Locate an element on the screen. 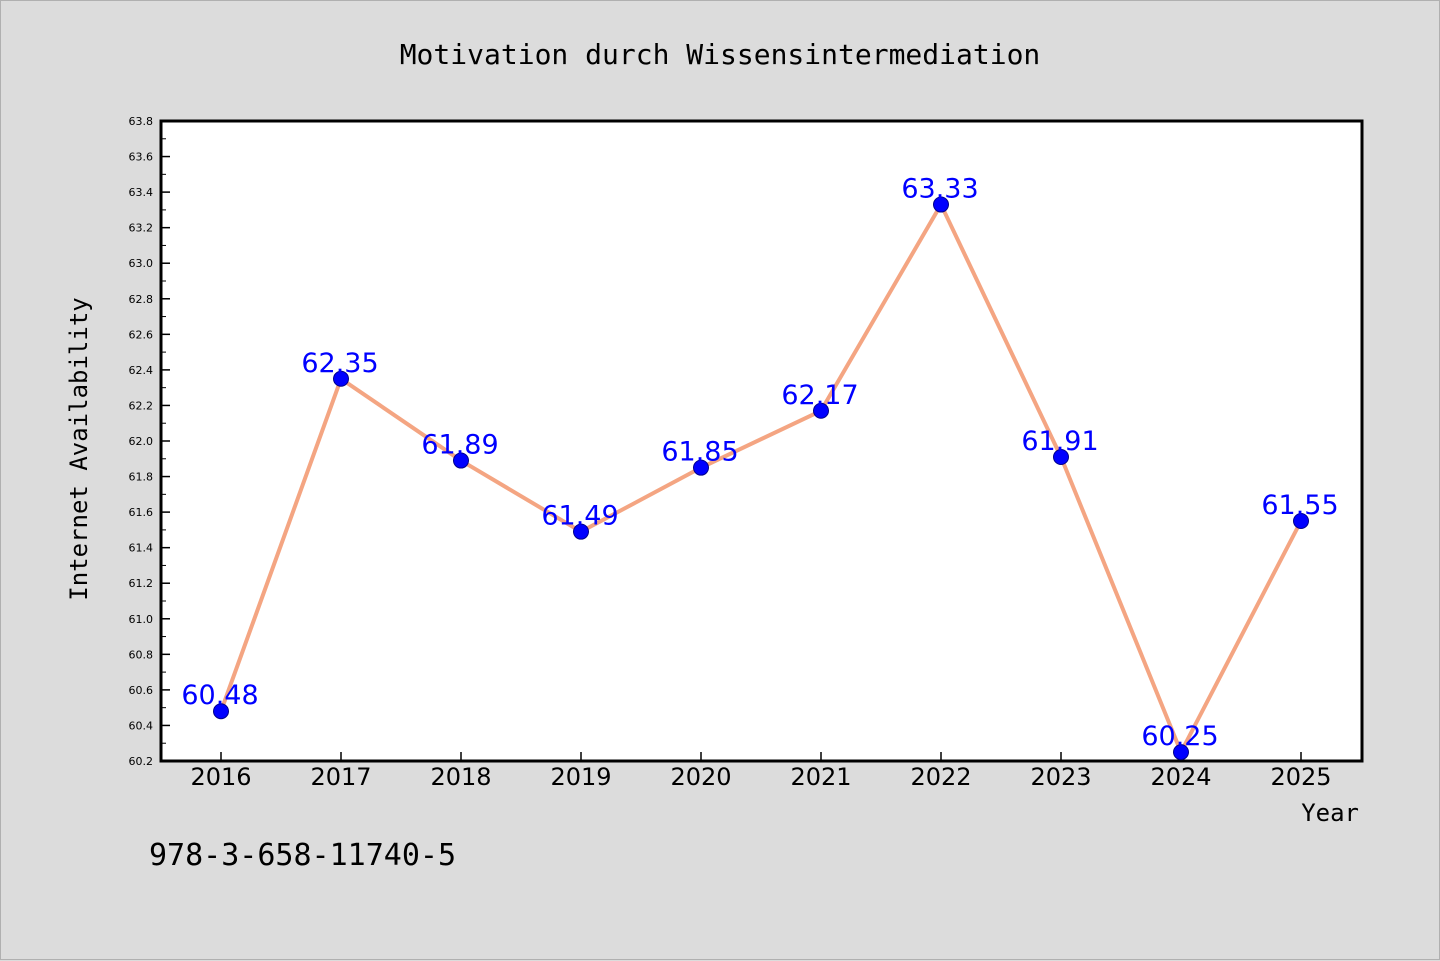 The width and height of the screenshot is (1440, 961). y-tick-label: 63.0 is located at coordinates (141, 263).